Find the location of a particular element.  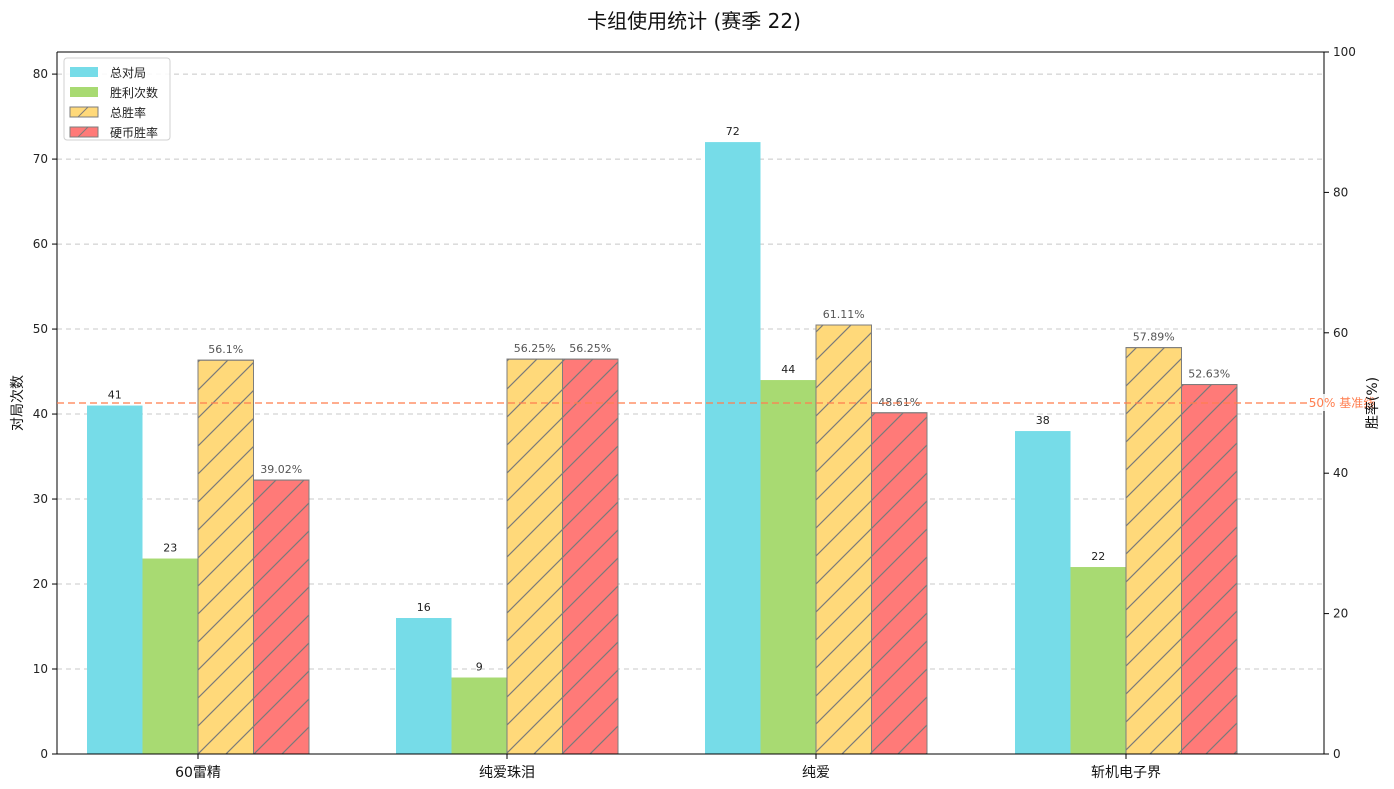

y-tick-label-left: 50 is located at coordinates (40, 329).